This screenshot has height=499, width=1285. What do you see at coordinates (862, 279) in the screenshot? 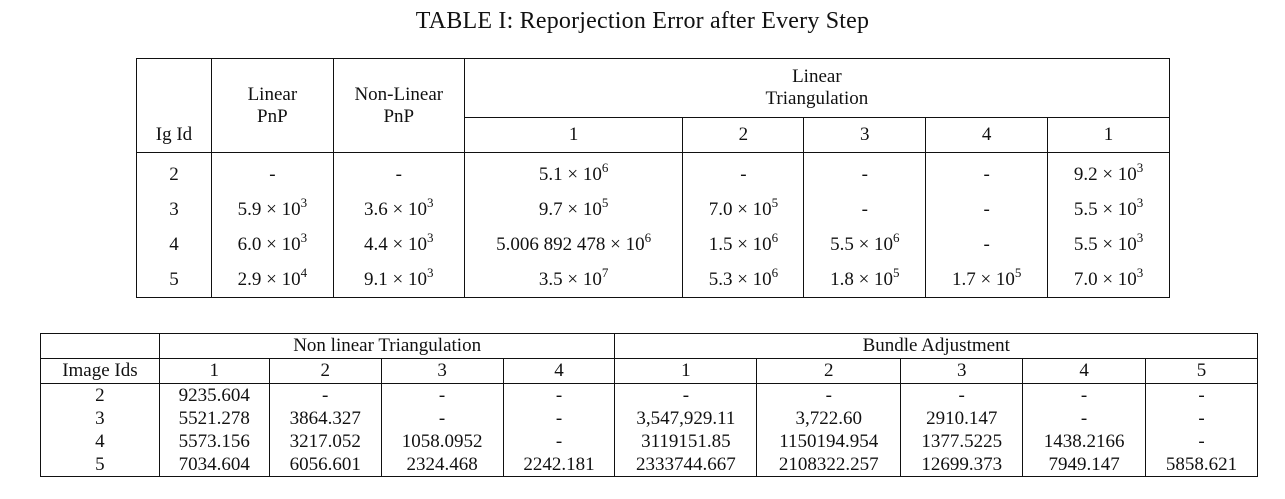
I see `value-mantissa: 1.8 × 10` at bounding box center [862, 279].